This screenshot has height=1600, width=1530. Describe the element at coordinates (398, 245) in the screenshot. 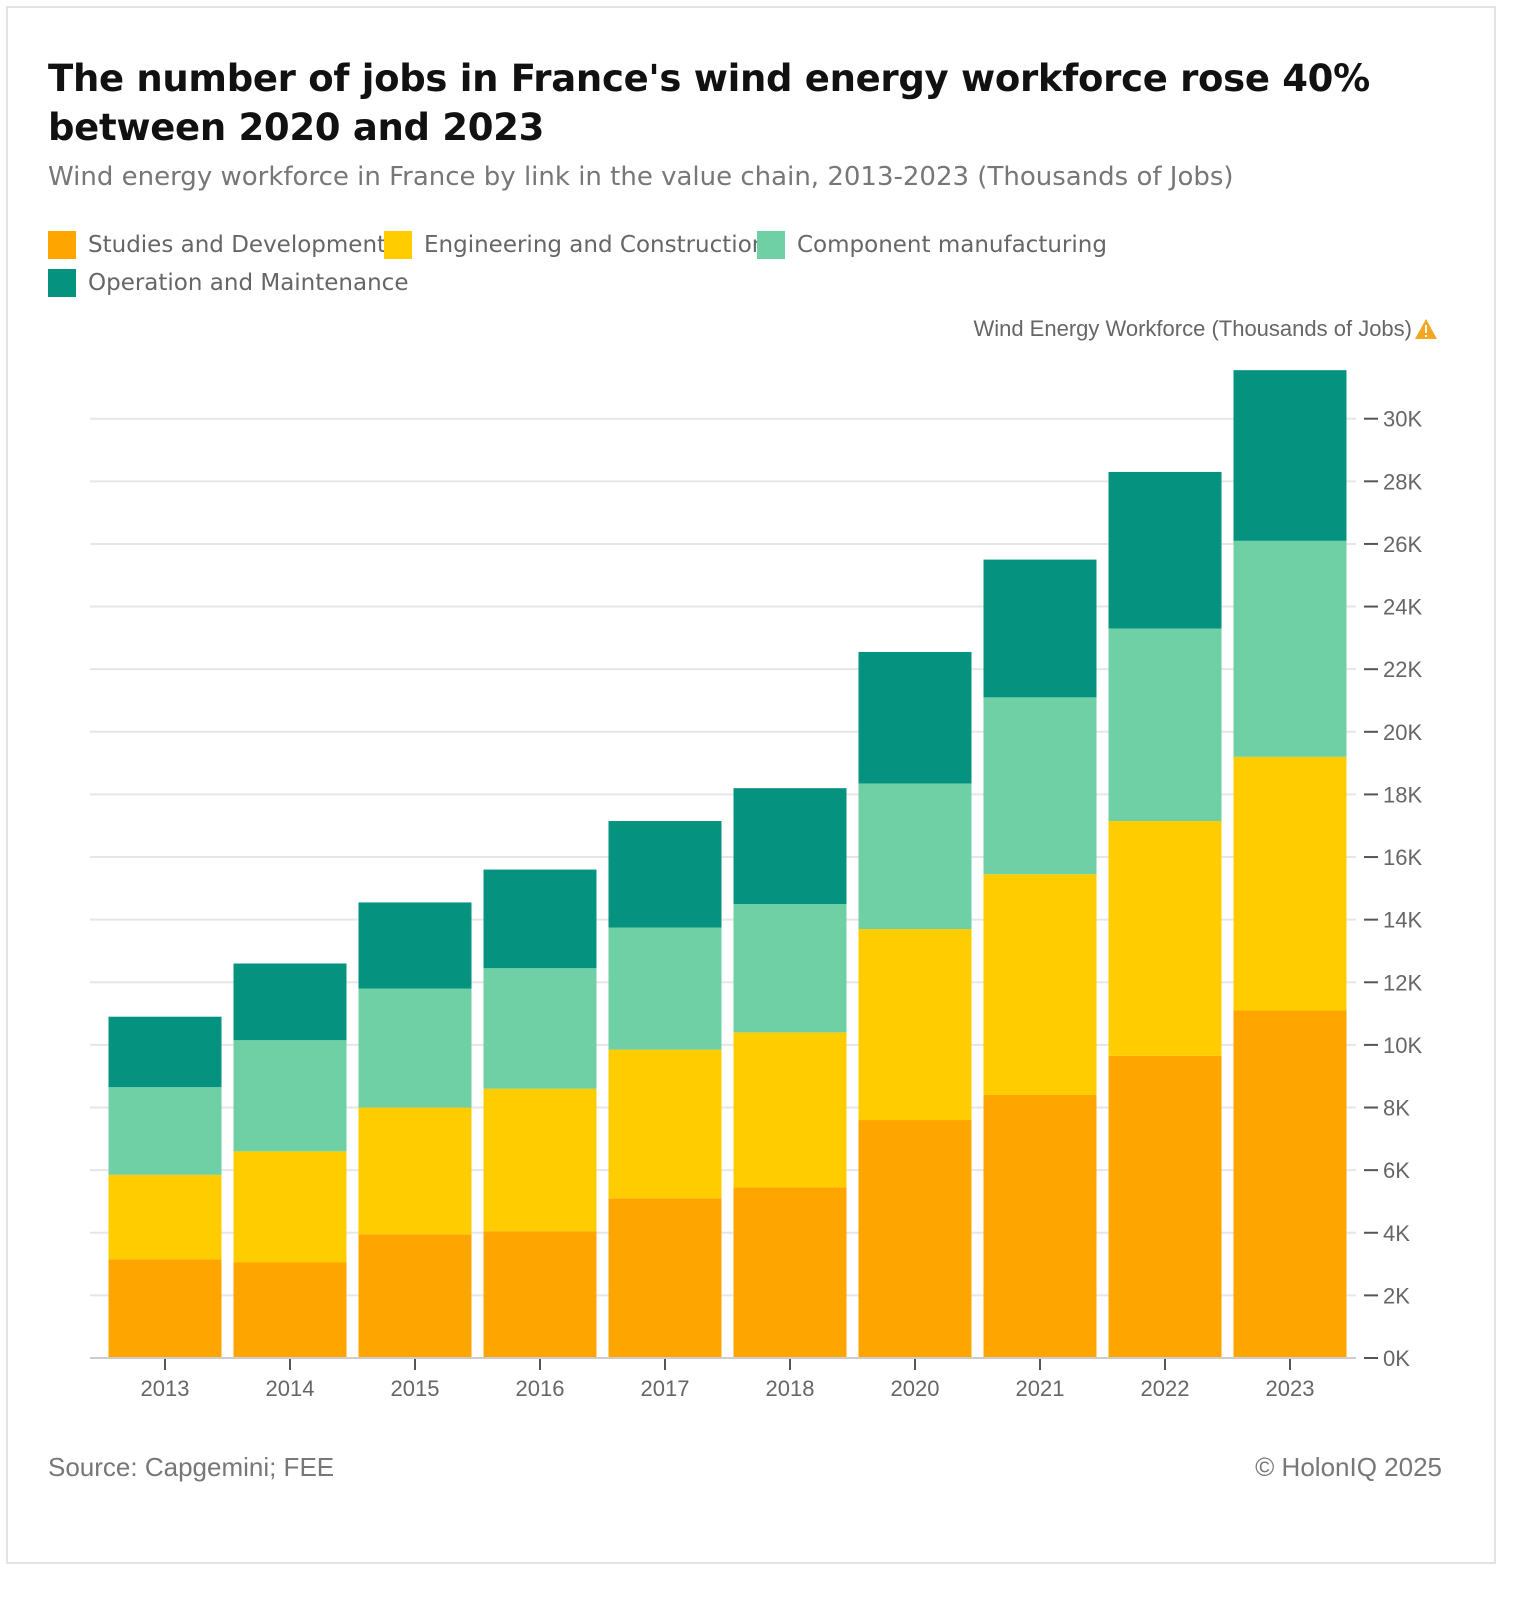

I see `legend-swatch-engineering` at that location.